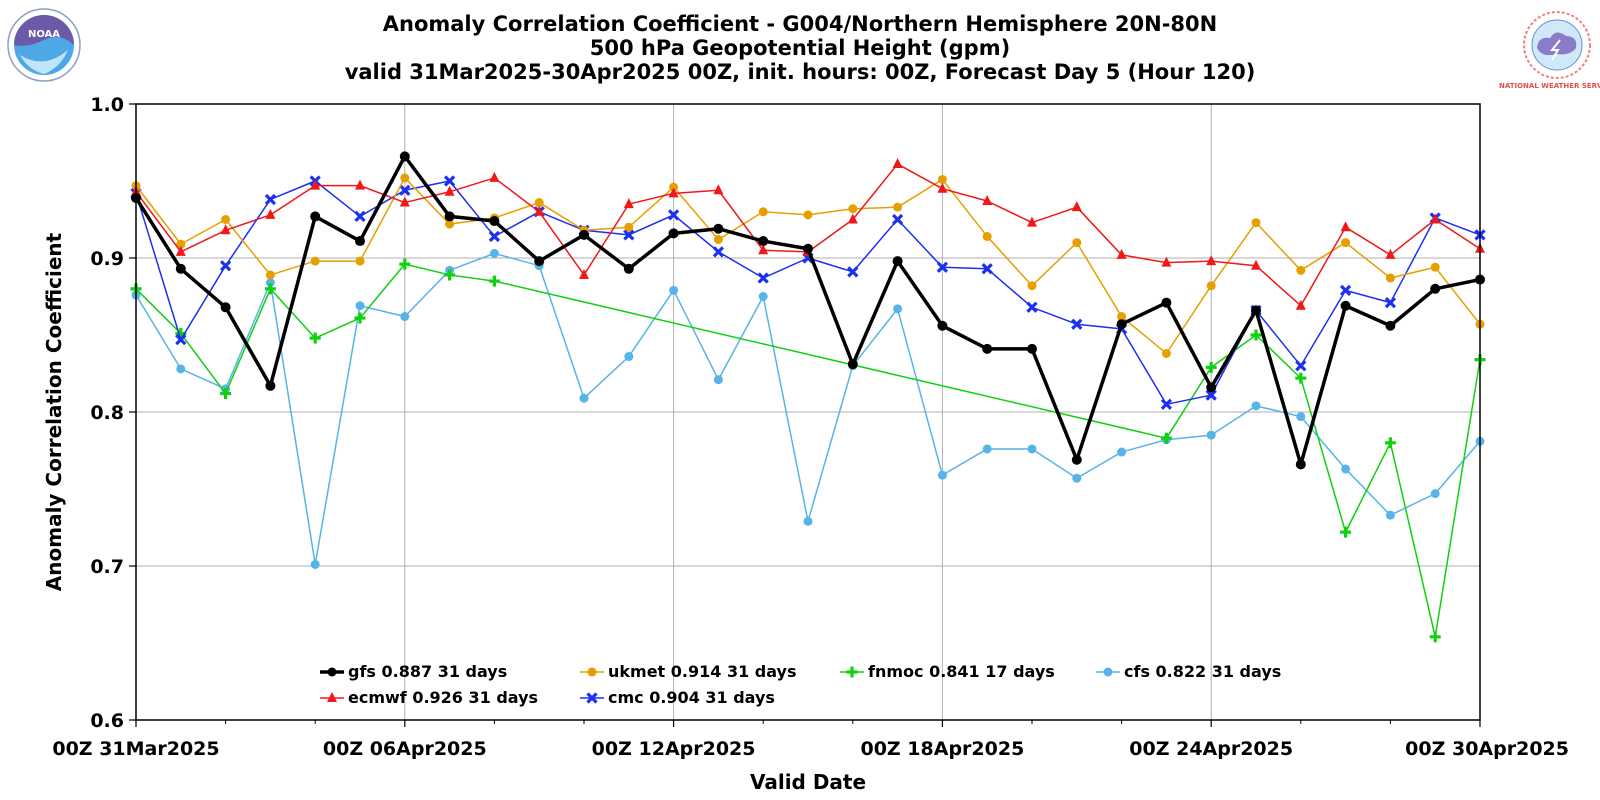  I want to click on nws-logo-text: NATIONAL WEATHER SERVICE, so click(1549, 86).